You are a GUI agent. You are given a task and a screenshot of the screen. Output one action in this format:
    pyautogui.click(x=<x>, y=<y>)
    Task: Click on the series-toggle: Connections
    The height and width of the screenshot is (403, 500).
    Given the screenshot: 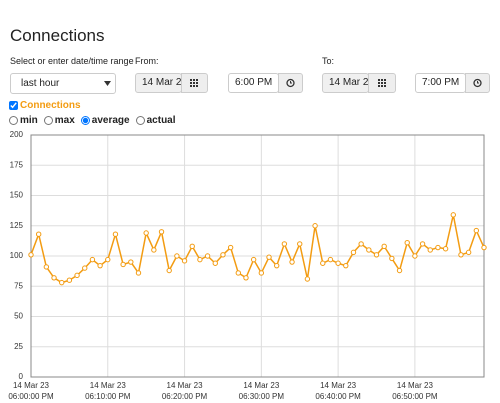 What is the action you would take?
    pyautogui.click(x=45, y=105)
    